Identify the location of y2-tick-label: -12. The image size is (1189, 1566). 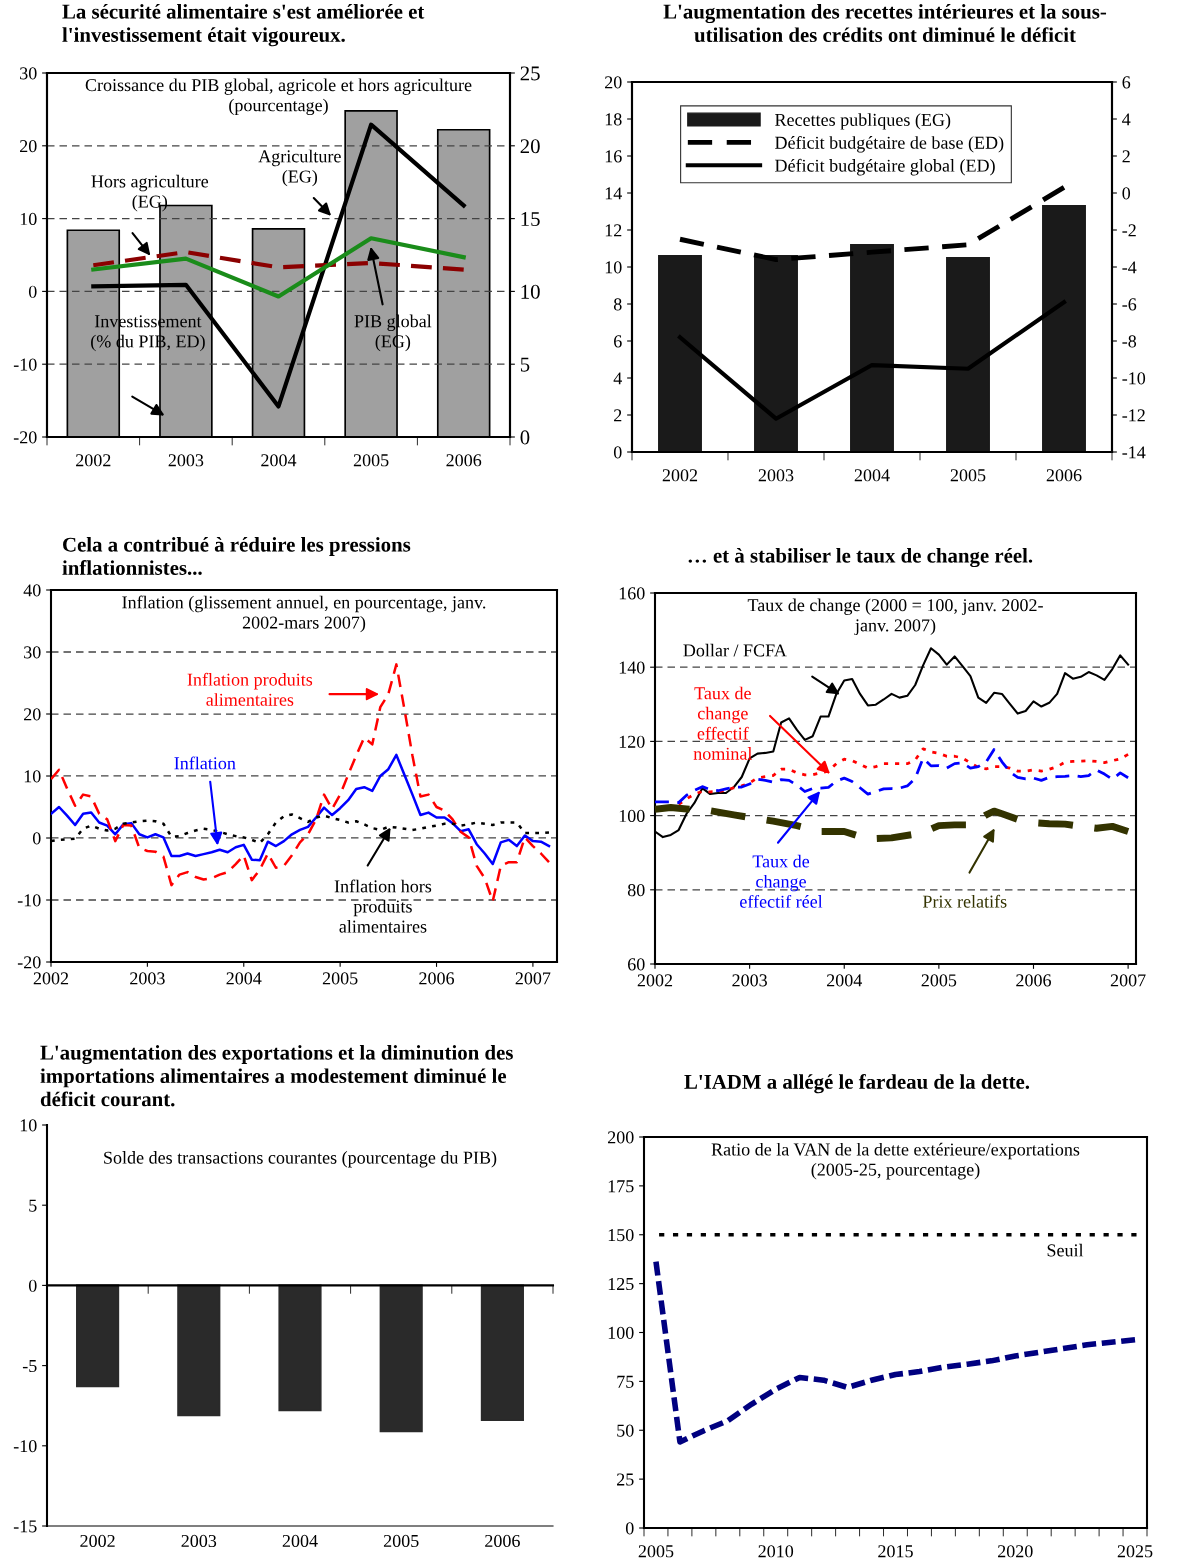
(1133, 415).